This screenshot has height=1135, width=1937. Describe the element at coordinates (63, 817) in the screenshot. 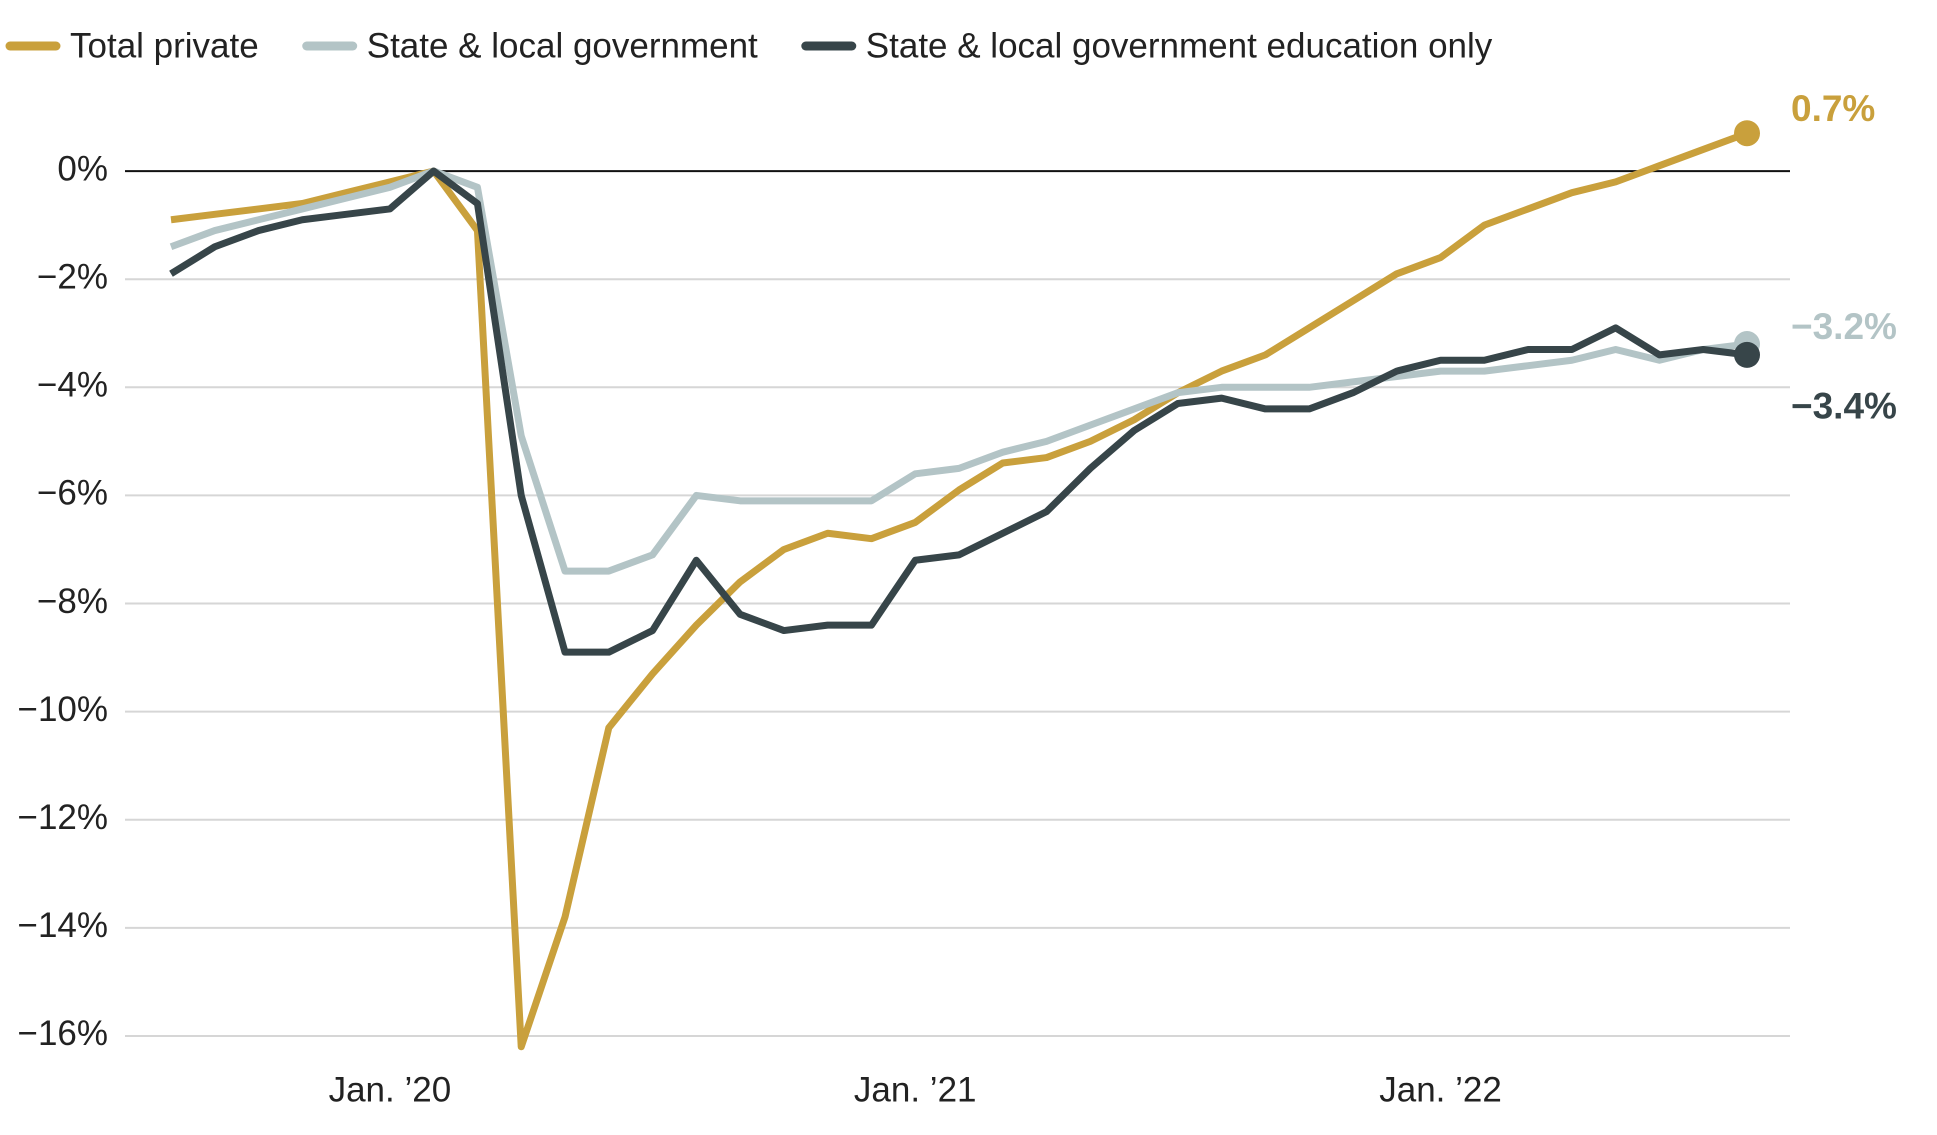

I see `y-tick-label: −12%` at that location.